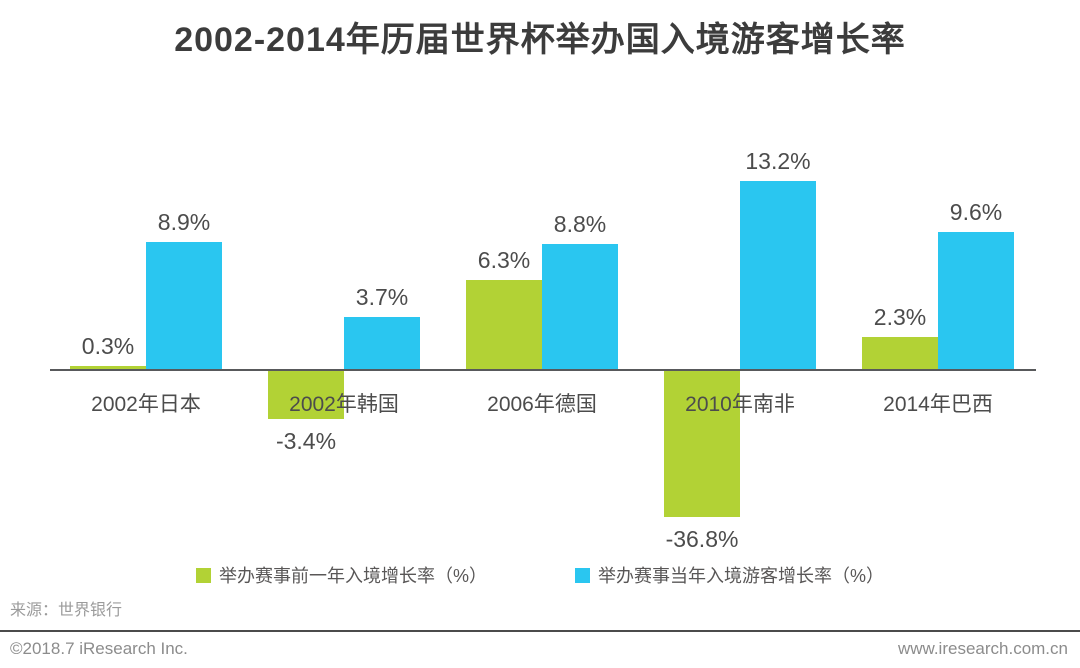  Describe the element at coordinates (306, 440) in the screenshot. I see `bar-value-label: -3.4%` at that location.